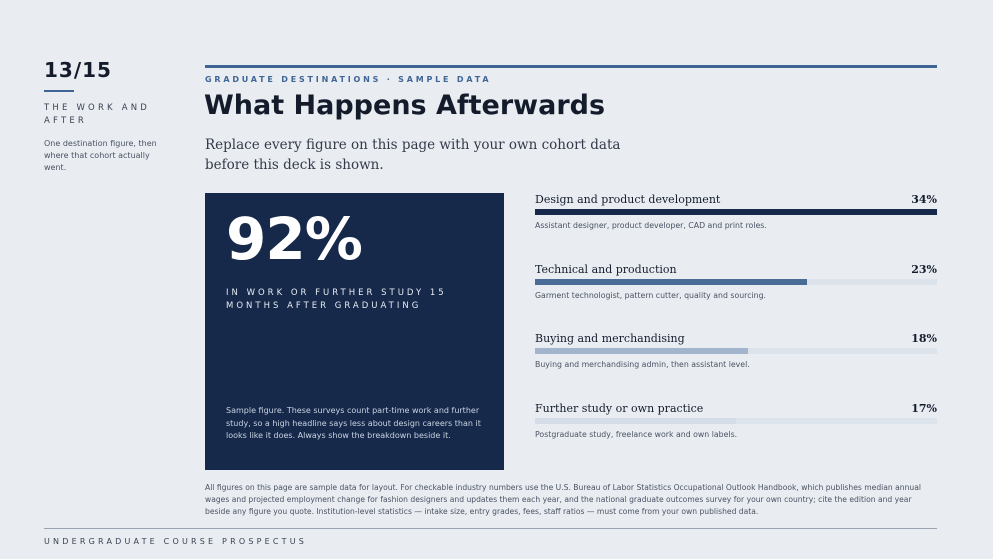 The height and width of the screenshot is (559, 993). Describe the element at coordinates (78, 70) in the screenshot. I see `page-number: 13/15` at that location.